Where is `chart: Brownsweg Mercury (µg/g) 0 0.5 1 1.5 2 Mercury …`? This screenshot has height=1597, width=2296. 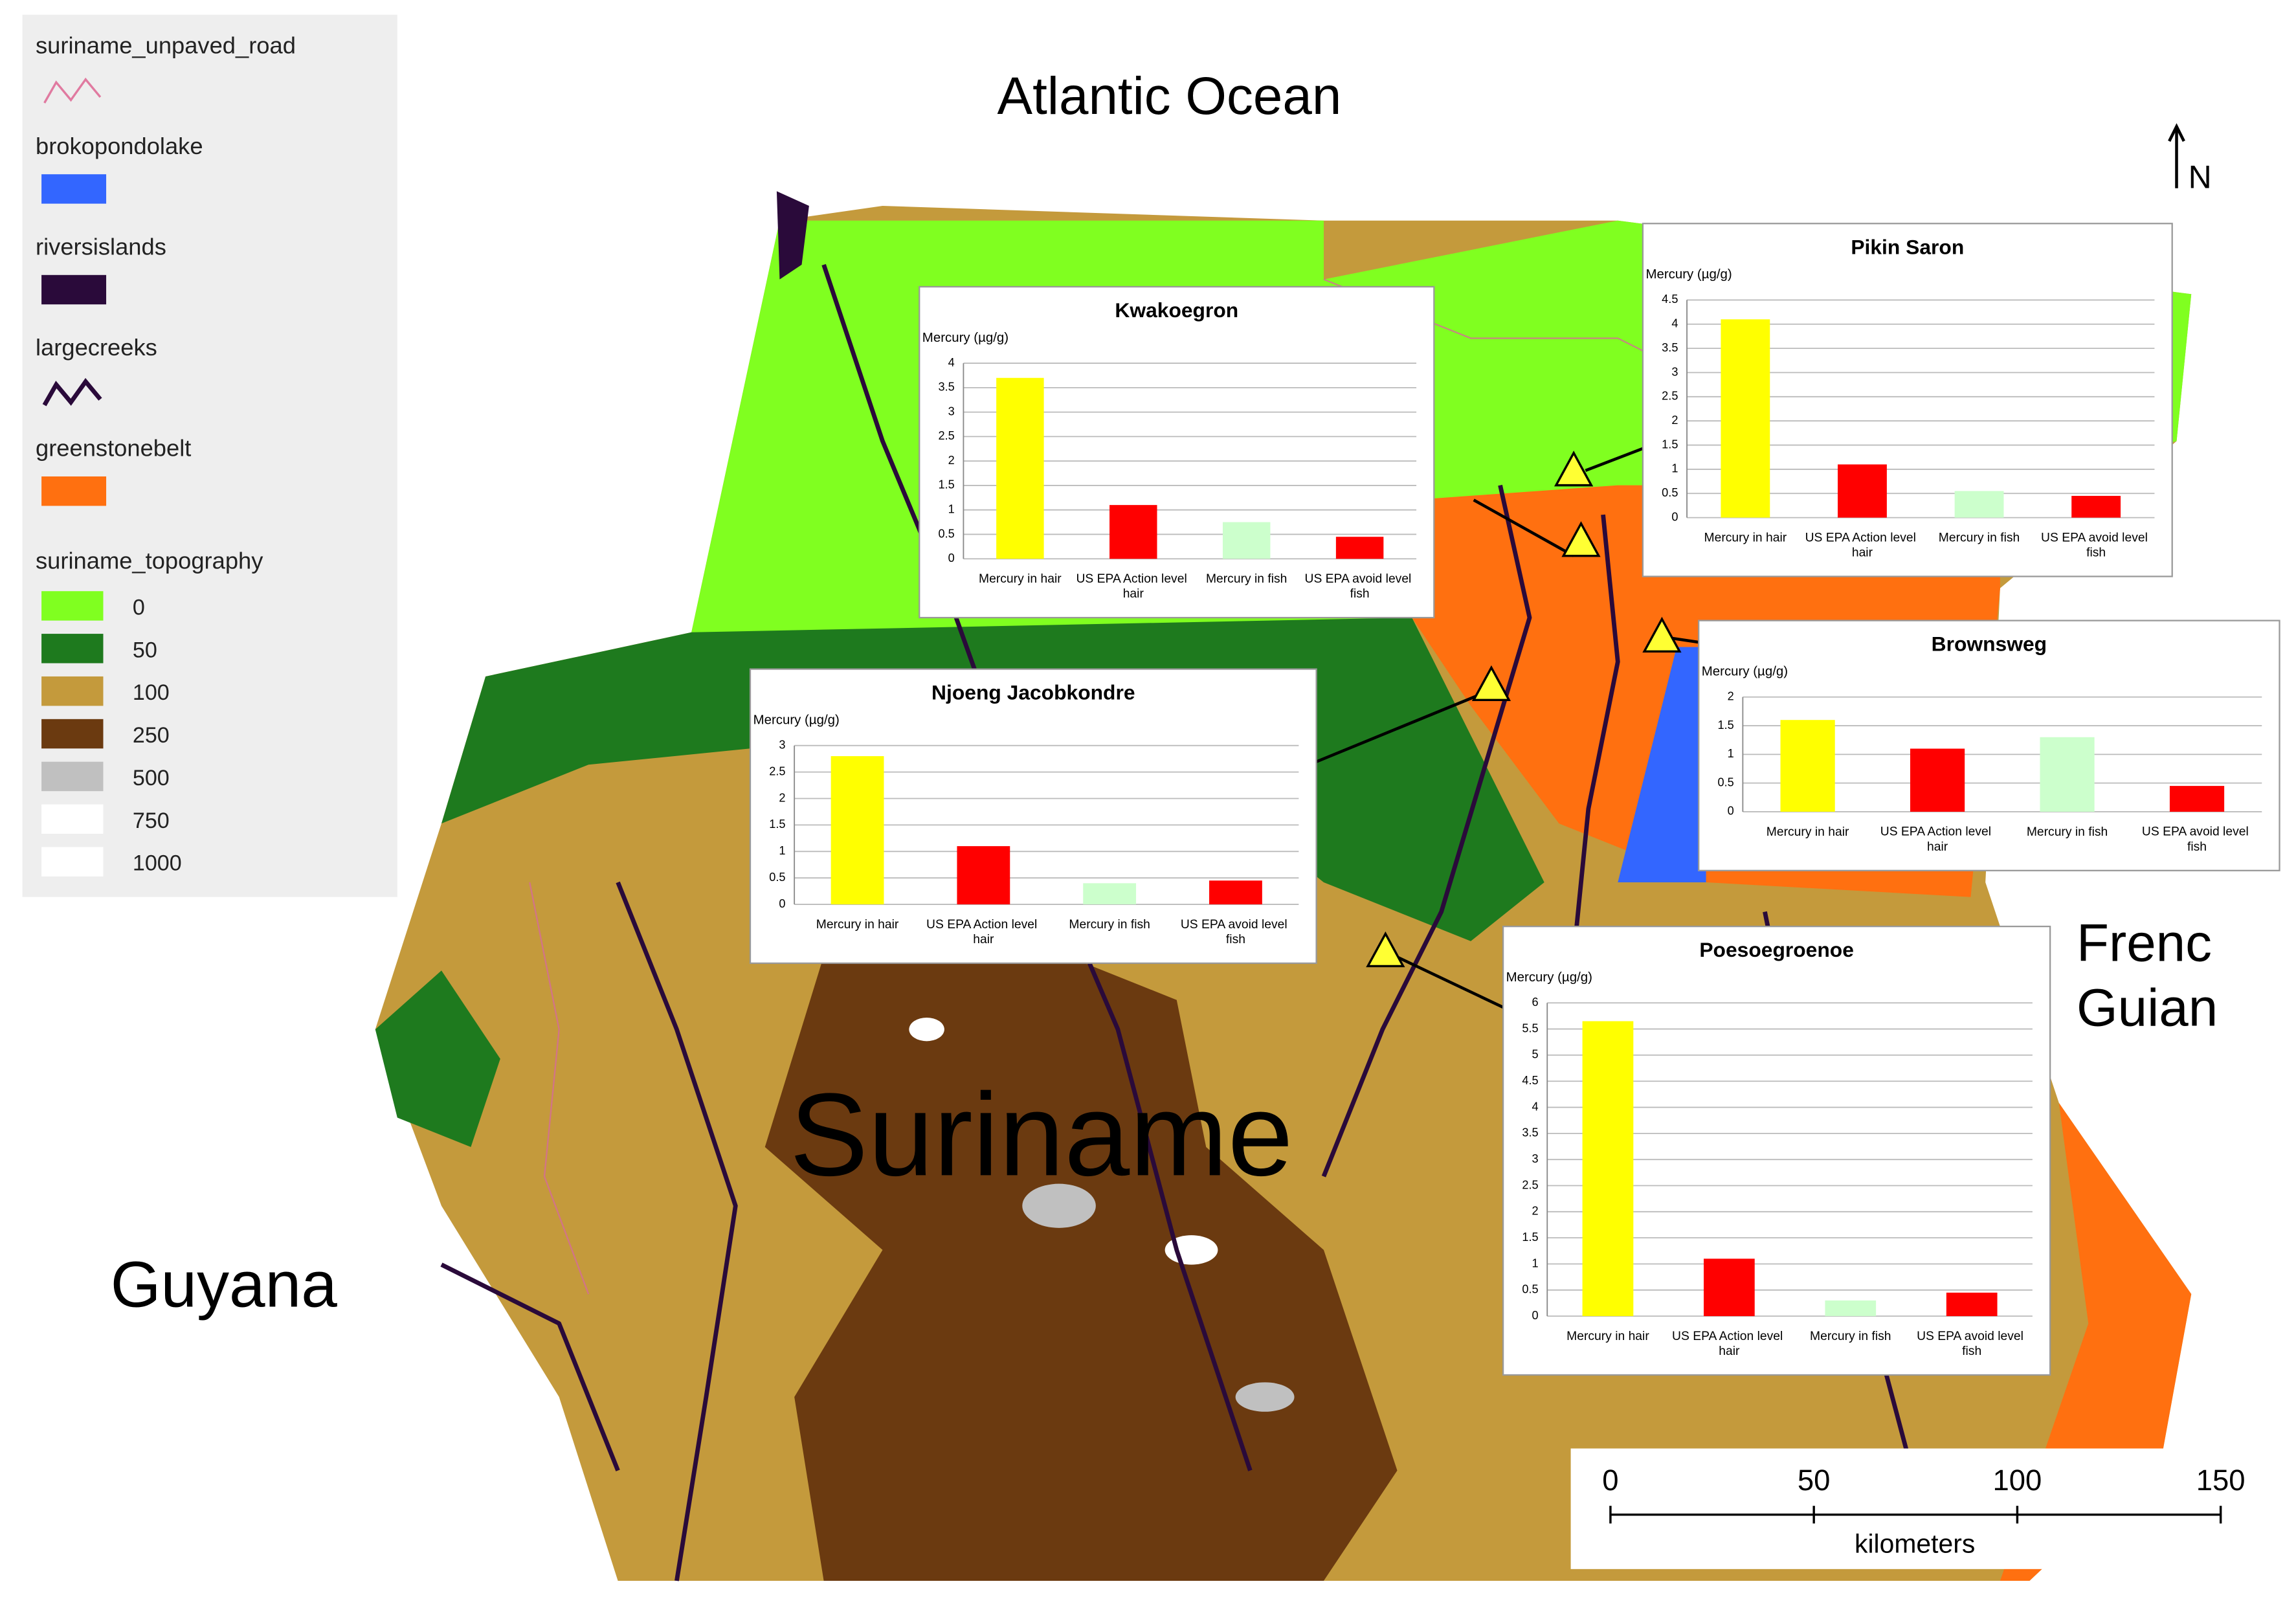
chart: Brownsweg Mercury (µg/g) 0 0.5 1 1.5 2 Mercury … is located at coordinates (1989, 745).